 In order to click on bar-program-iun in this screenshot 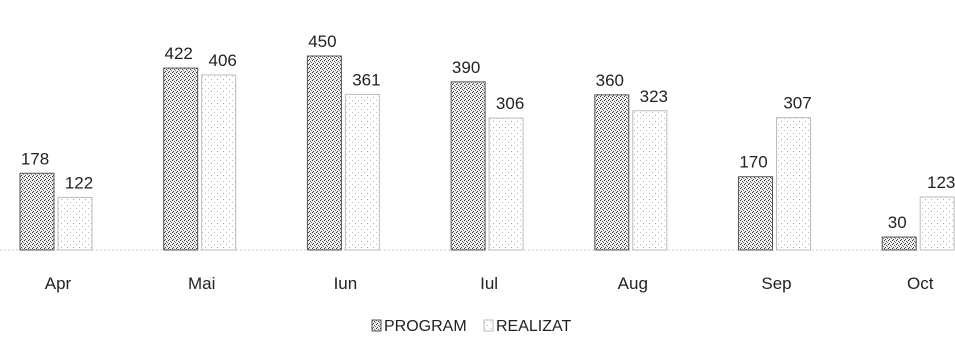, I will do `click(324, 153)`.